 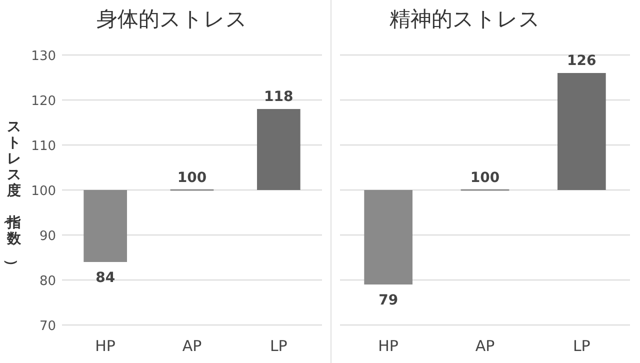 What do you see at coordinates (465, 19) in the screenshot?
I see `chart-title: 精神的ストレス` at bounding box center [465, 19].